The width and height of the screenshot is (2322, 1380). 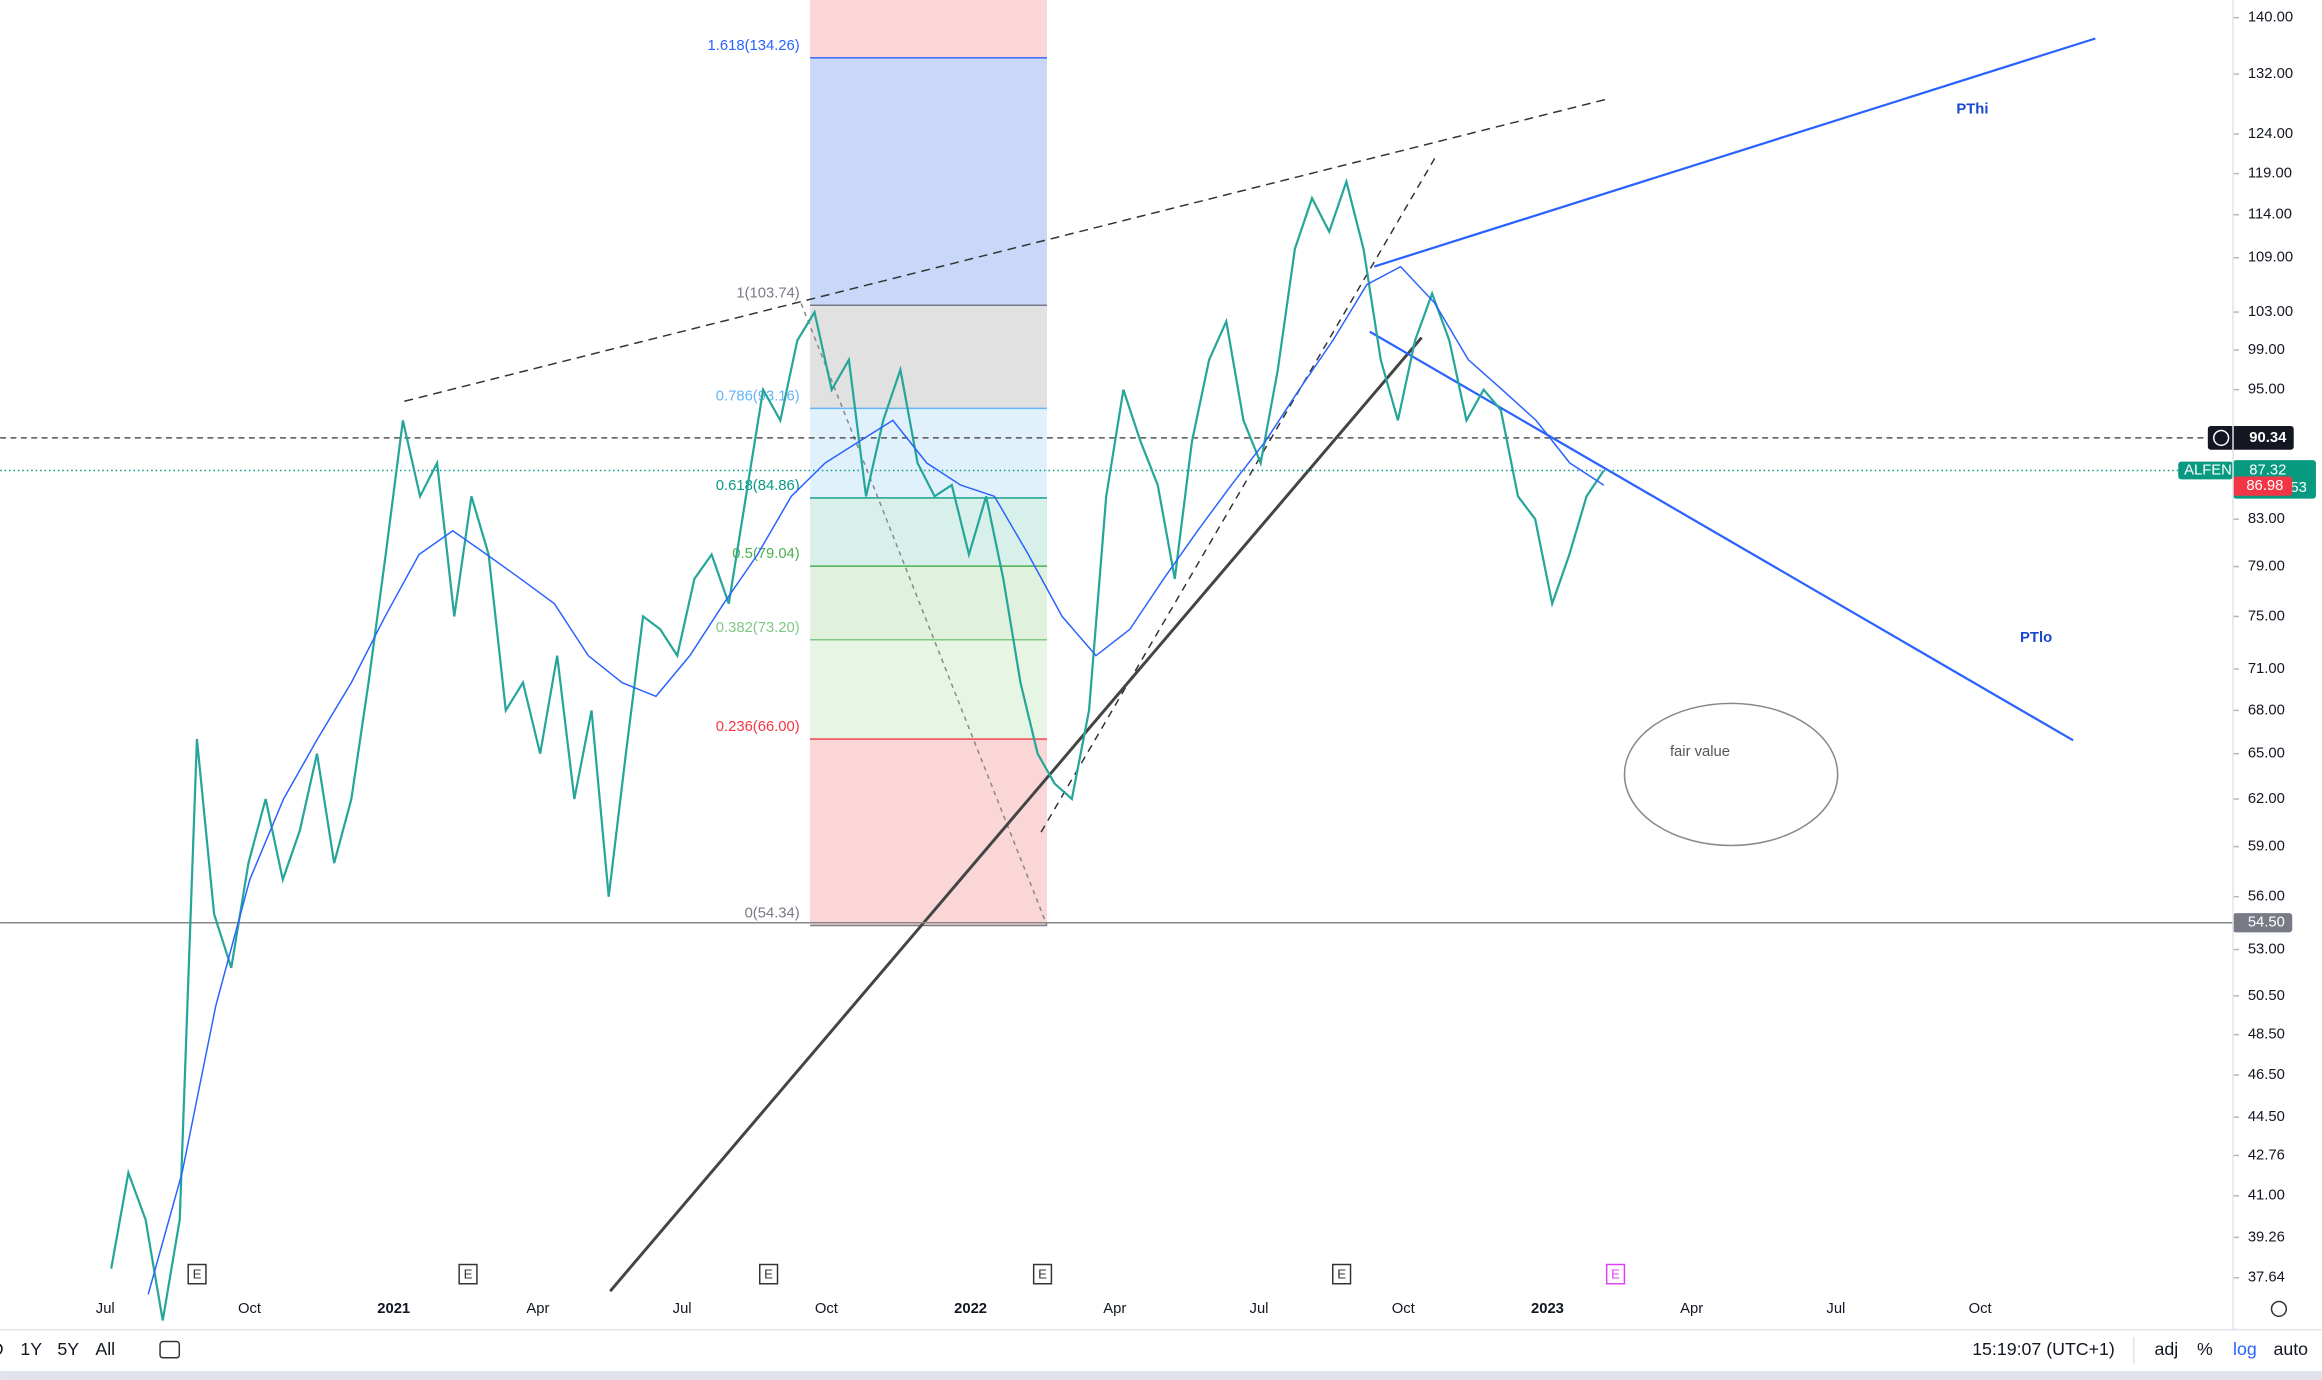 What do you see at coordinates (2266, 390) in the screenshot?
I see `y-tick-label: 95.00` at bounding box center [2266, 390].